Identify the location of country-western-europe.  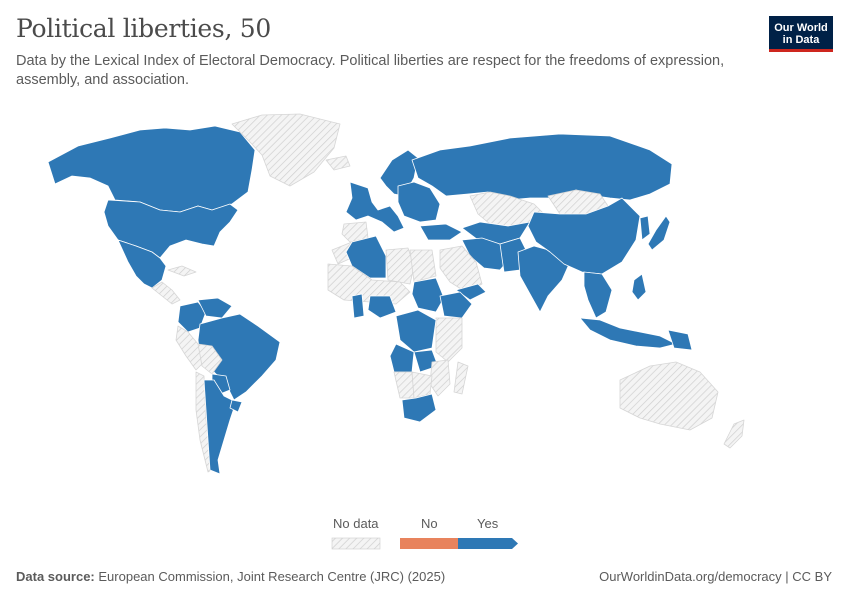
(375, 207).